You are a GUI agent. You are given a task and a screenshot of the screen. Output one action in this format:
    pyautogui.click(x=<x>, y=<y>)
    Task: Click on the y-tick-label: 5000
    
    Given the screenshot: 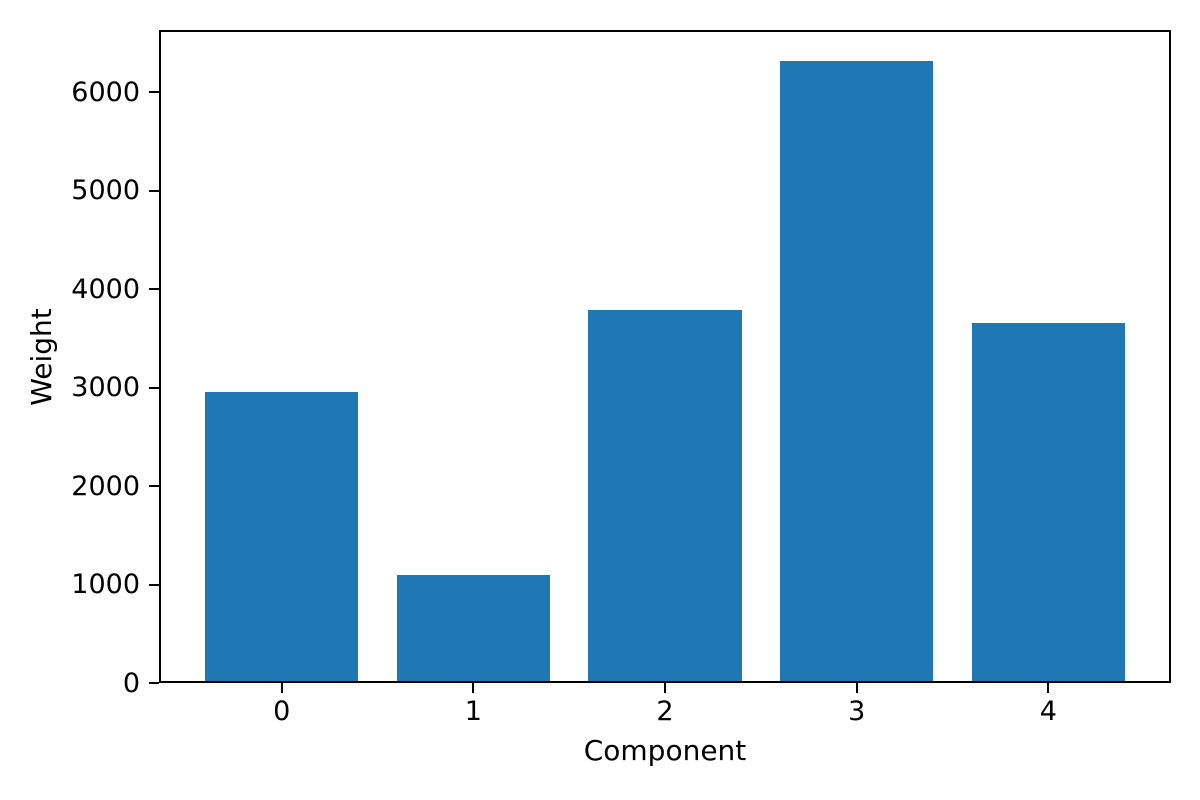 What is the action you would take?
    pyautogui.click(x=105, y=191)
    